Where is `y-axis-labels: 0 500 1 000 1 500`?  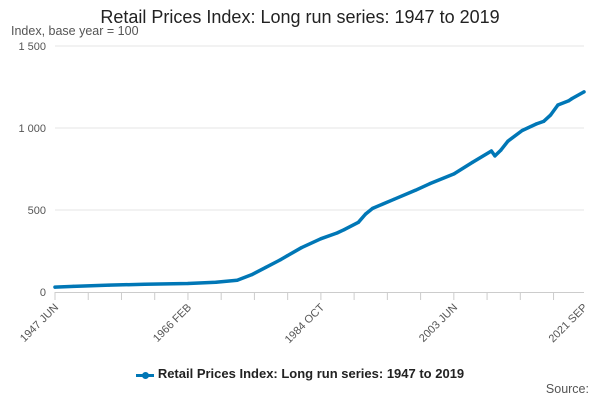 y-axis-labels: 0 500 1 000 1 500 is located at coordinates (32, 170).